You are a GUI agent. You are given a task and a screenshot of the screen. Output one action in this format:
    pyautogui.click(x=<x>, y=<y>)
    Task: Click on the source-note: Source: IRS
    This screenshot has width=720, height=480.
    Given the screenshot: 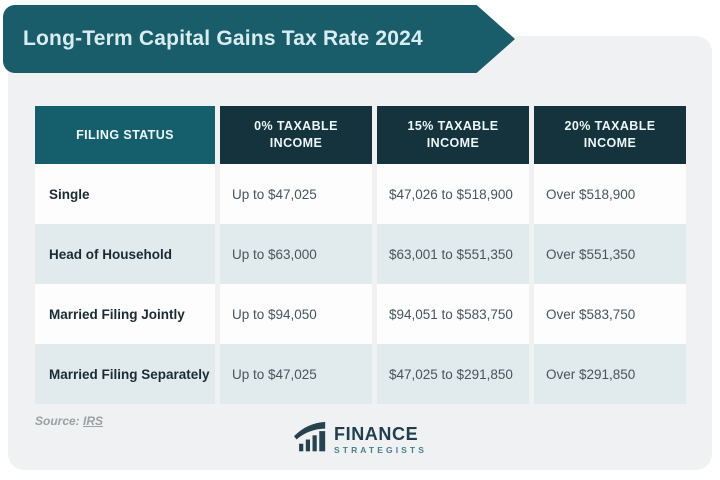 What is the action you would take?
    pyautogui.click(x=69, y=421)
    